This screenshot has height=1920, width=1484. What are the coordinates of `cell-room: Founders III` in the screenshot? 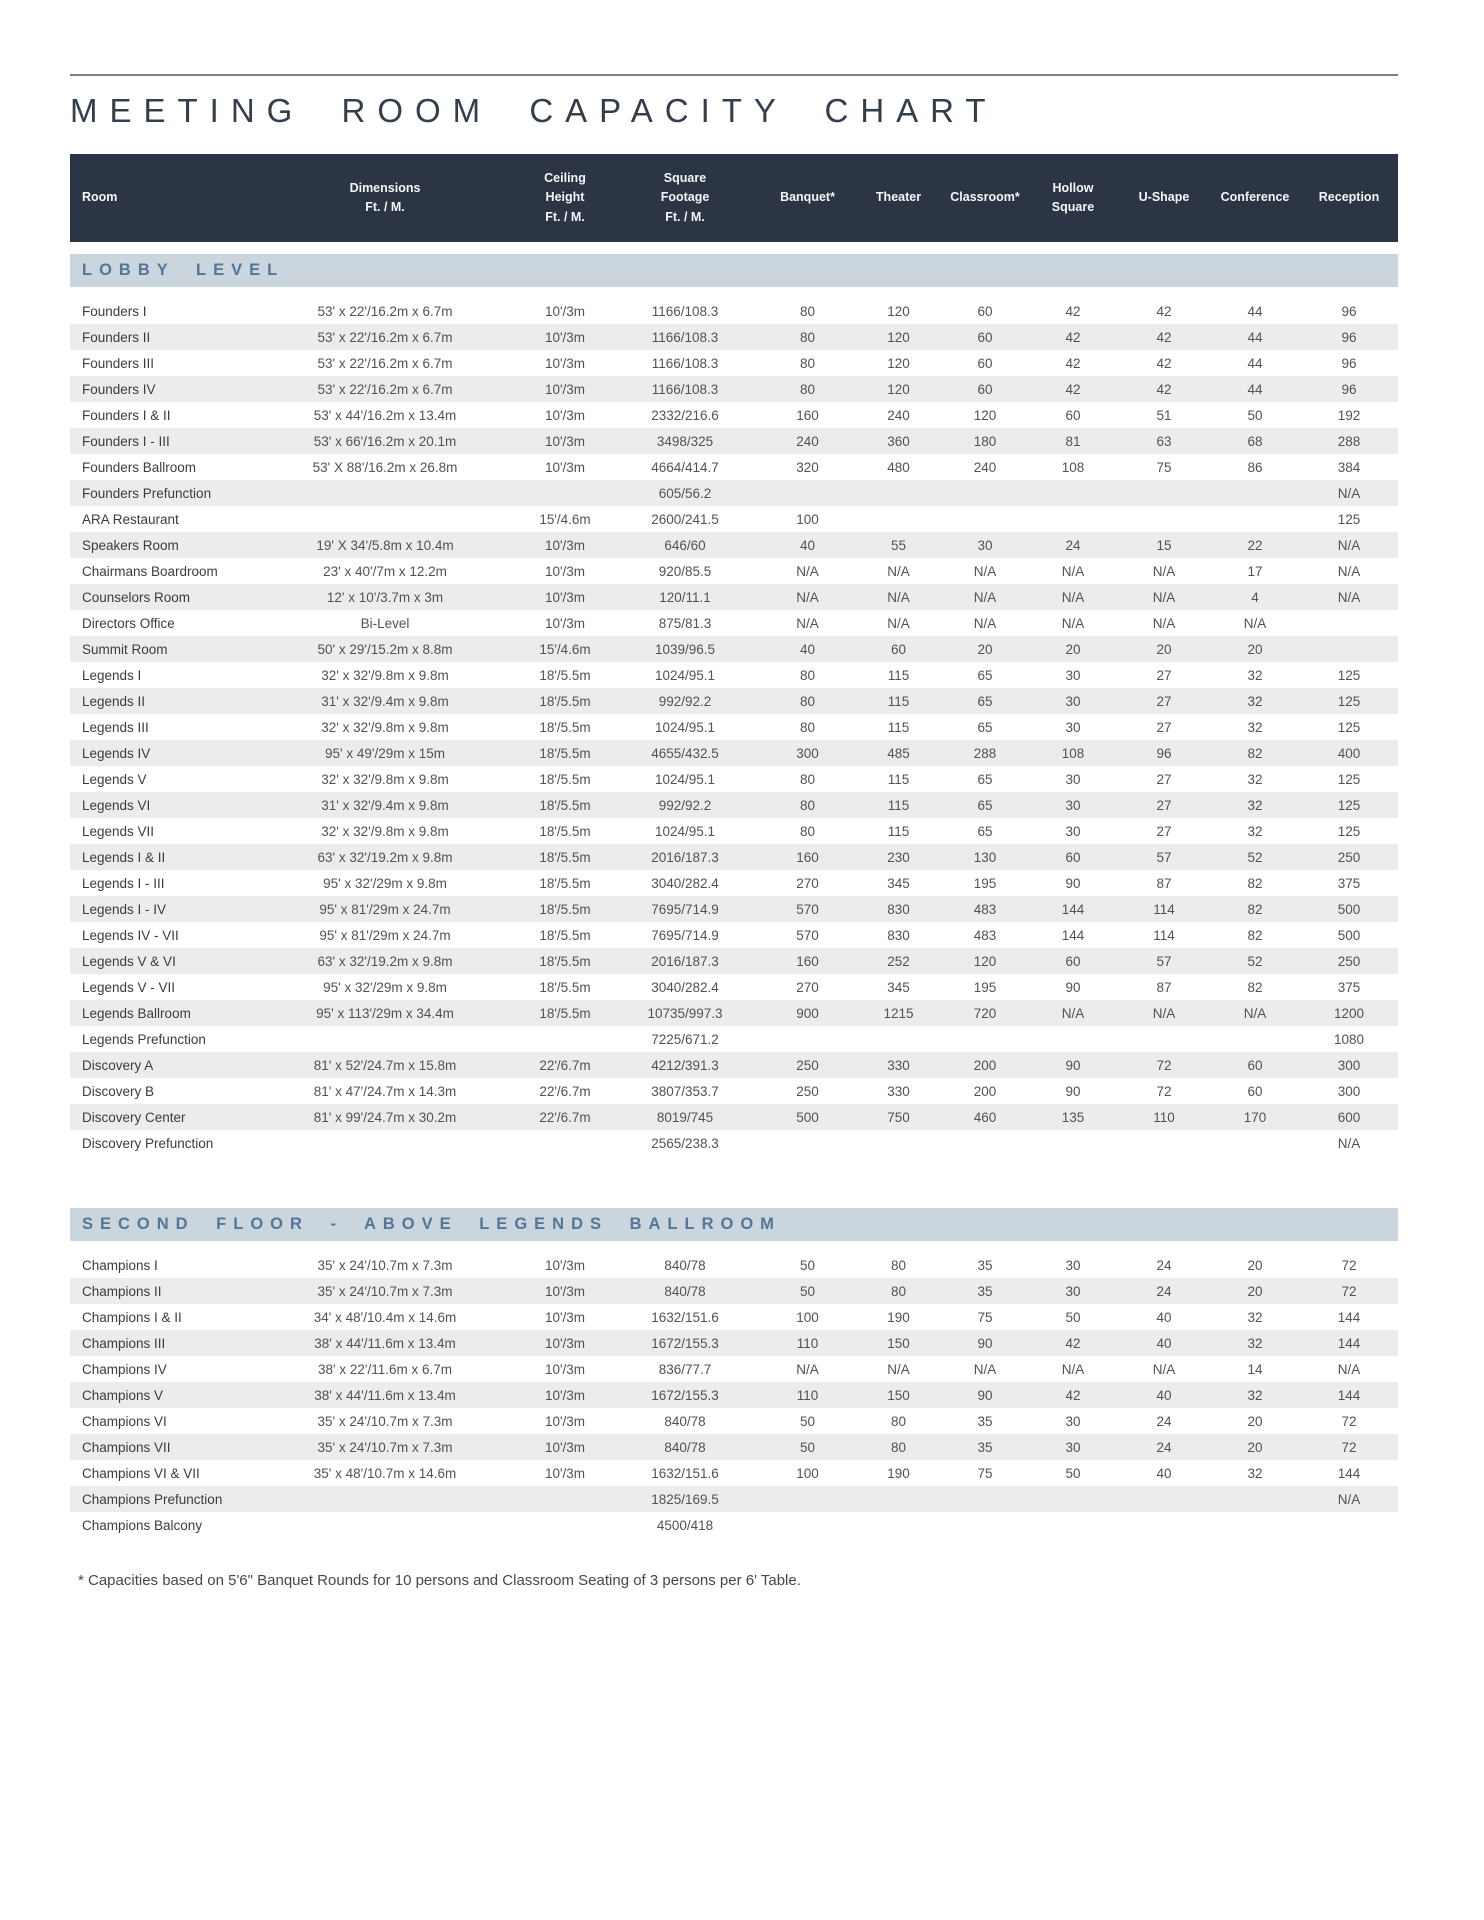 It's located at (118, 363).